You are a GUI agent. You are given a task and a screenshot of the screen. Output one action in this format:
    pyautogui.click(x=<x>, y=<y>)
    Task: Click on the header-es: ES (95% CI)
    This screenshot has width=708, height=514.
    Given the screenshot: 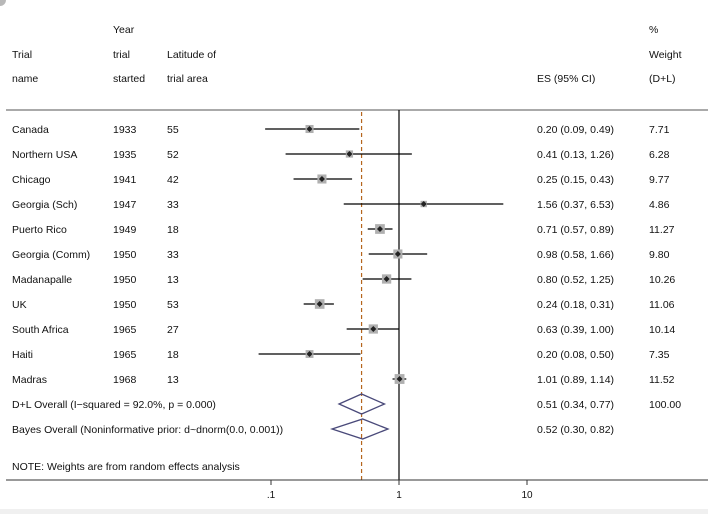 What is the action you would take?
    pyautogui.click(x=566, y=79)
    